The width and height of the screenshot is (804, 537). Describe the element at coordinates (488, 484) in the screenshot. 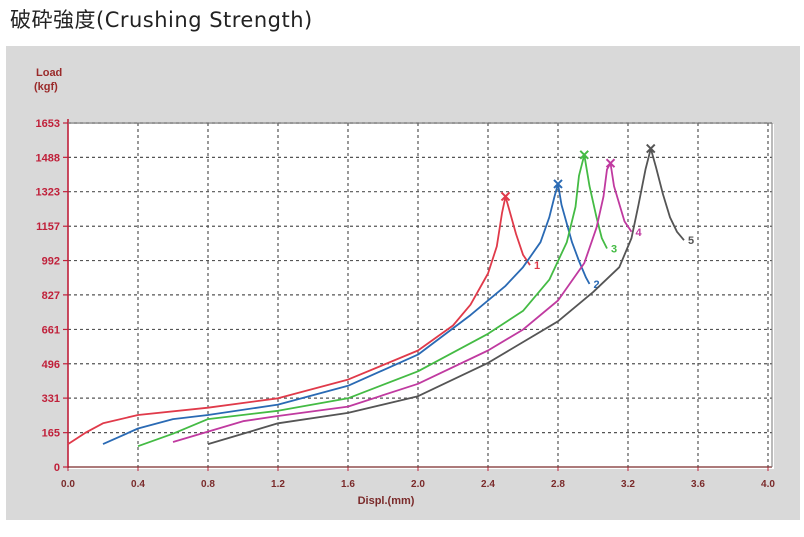

I see `x-tick-label: 2.4` at that location.